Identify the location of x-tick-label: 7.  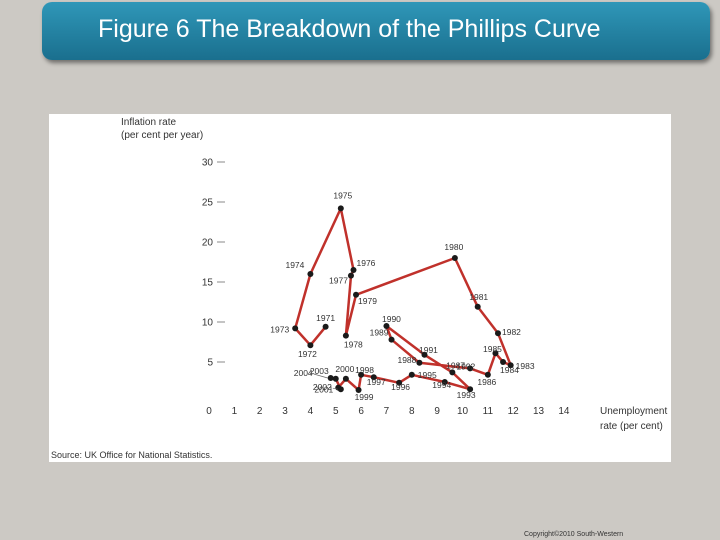
(387, 411).